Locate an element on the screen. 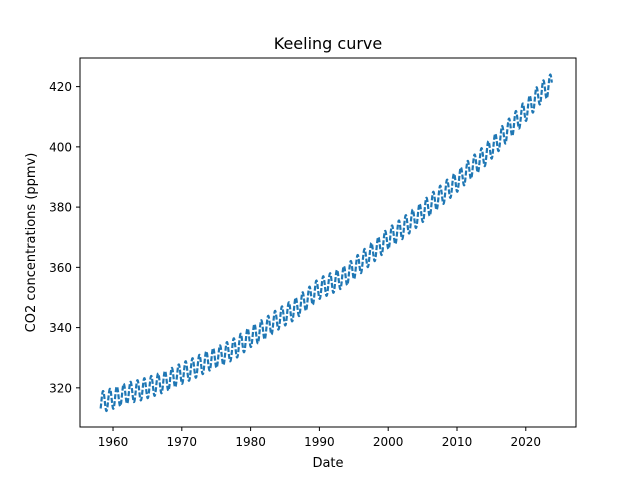  y-tick-label: 320 is located at coordinates (60, 388).